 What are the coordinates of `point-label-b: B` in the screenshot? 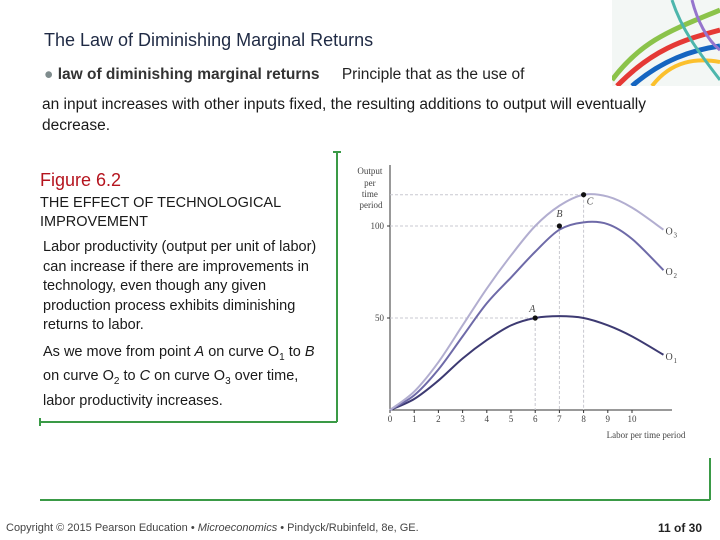 It's located at (559, 214).